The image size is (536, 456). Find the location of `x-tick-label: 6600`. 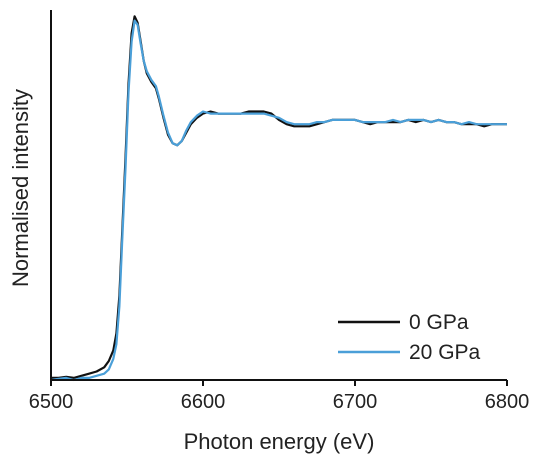

x-tick-label: 6600 is located at coordinates (203, 402).